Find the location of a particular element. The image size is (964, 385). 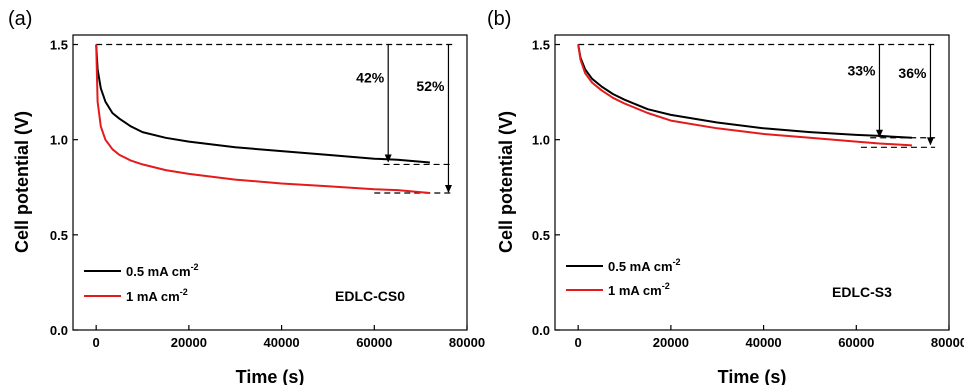

sample-label: EDLC-S3 is located at coordinates (862, 292).